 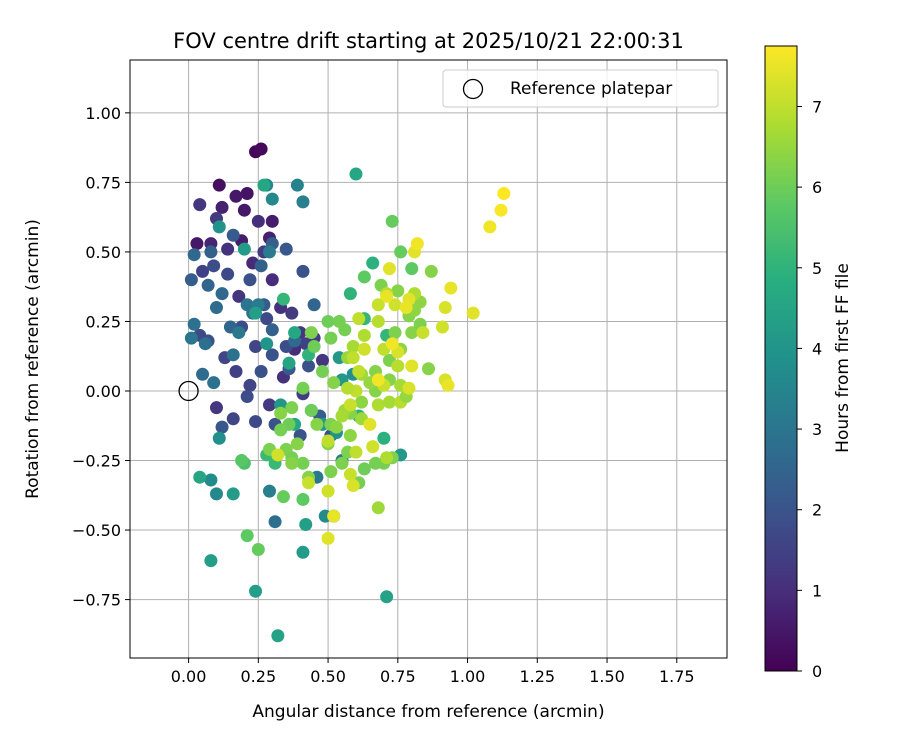 I want to click on colorbar-tick-label: 4, so click(x=817, y=348).